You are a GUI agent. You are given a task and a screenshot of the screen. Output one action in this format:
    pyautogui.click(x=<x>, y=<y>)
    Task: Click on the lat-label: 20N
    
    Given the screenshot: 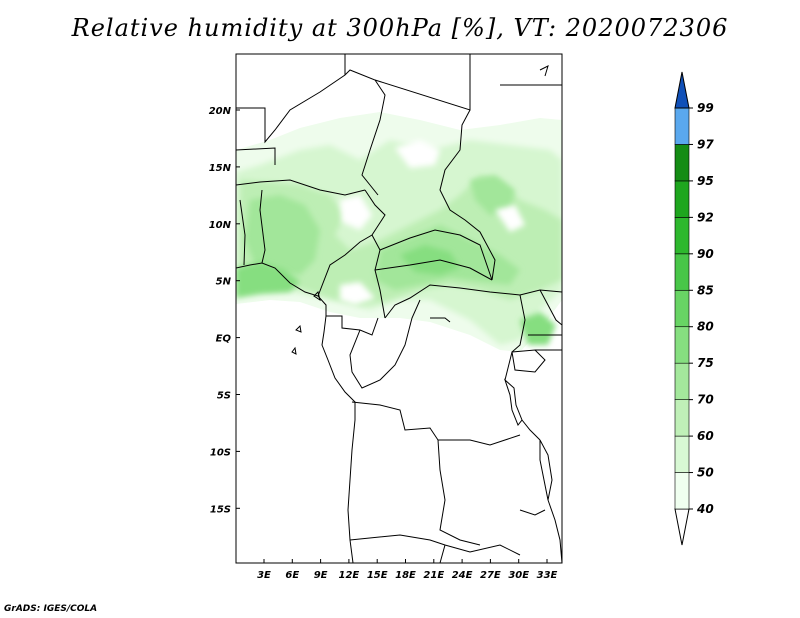 What is the action you would take?
    pyautogui.click(x=220, y=111)
    